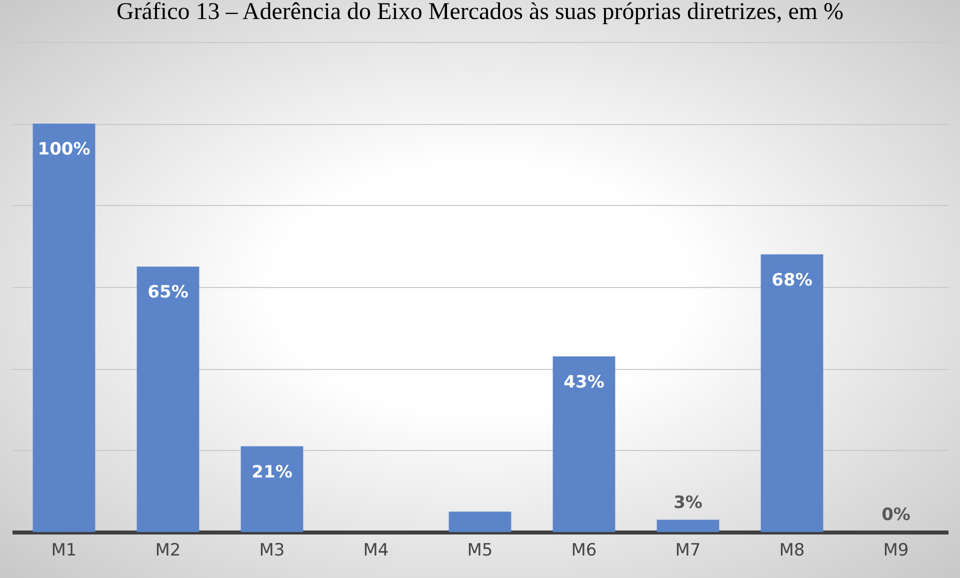 Image resolution: width=960 pixels, height=578 pixels. What do you see at coordinates (896, 515) in the screenshot?
I see `data-label: 0%` at bounding box center [896, 515].